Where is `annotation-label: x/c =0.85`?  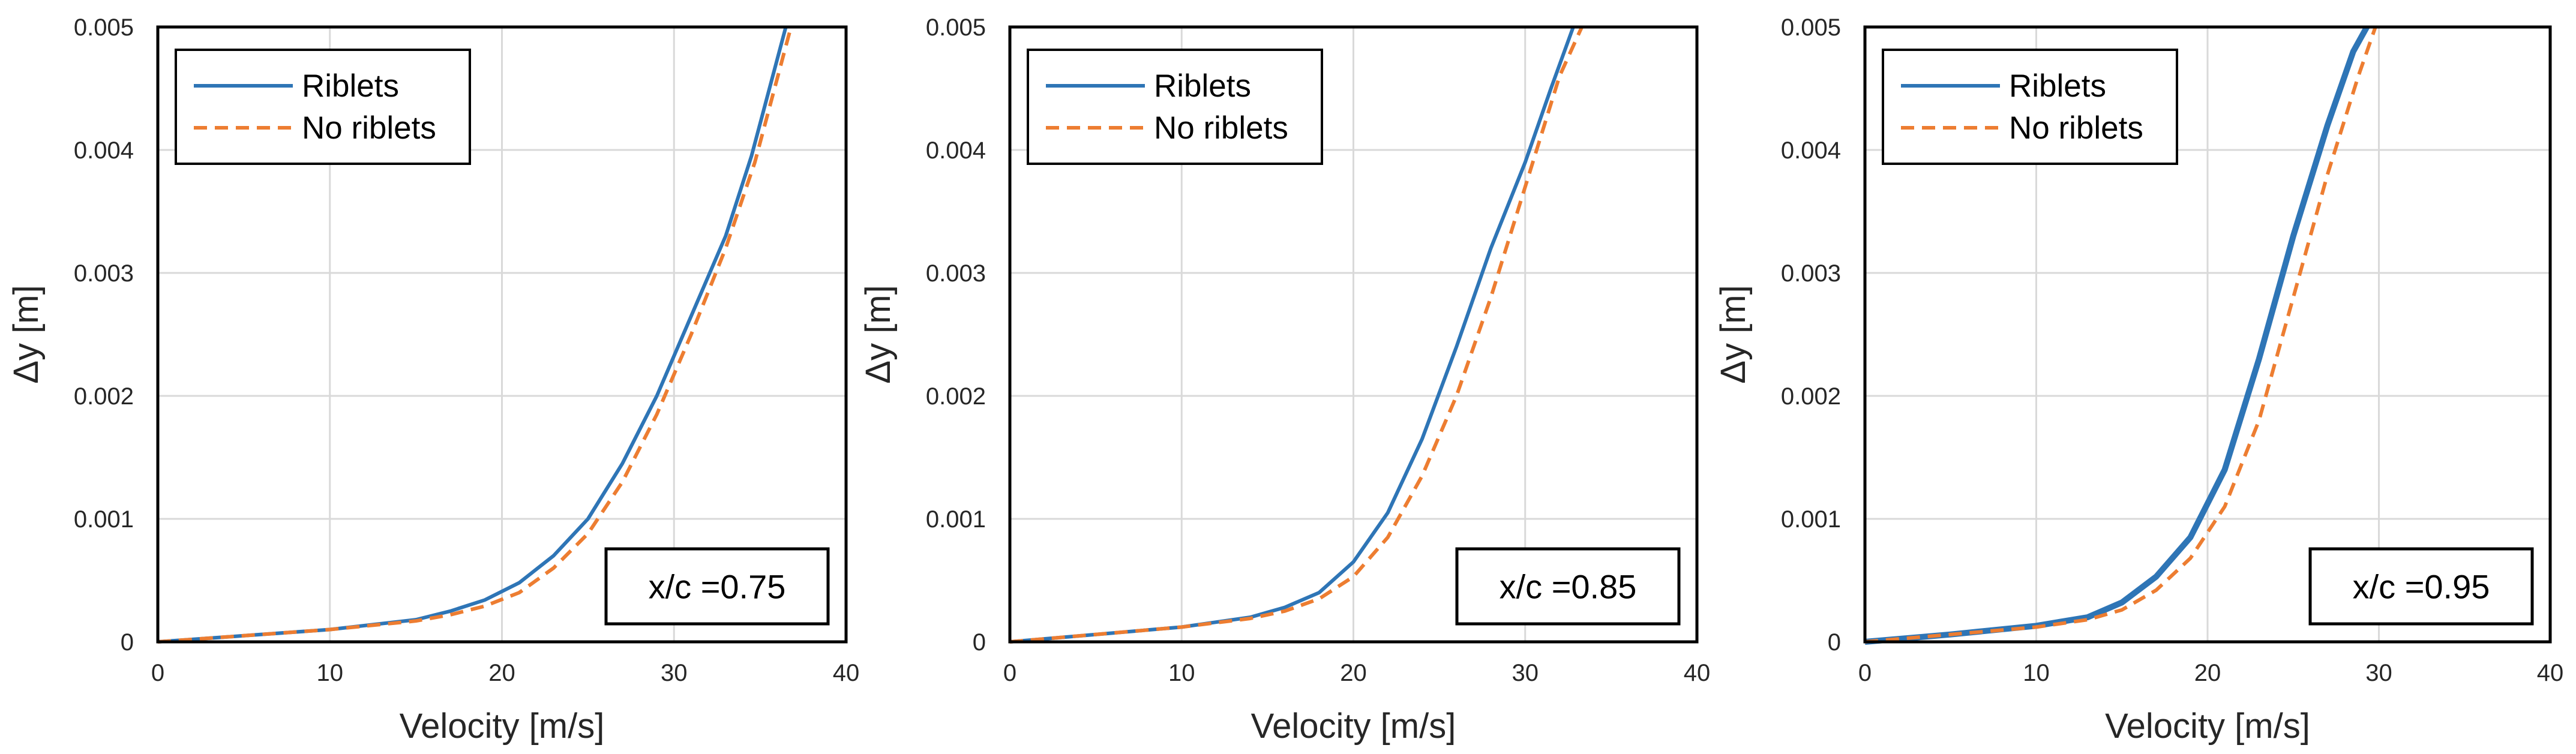 annotation-label: x/c =0.85 is located at coordinates (1568, 587).